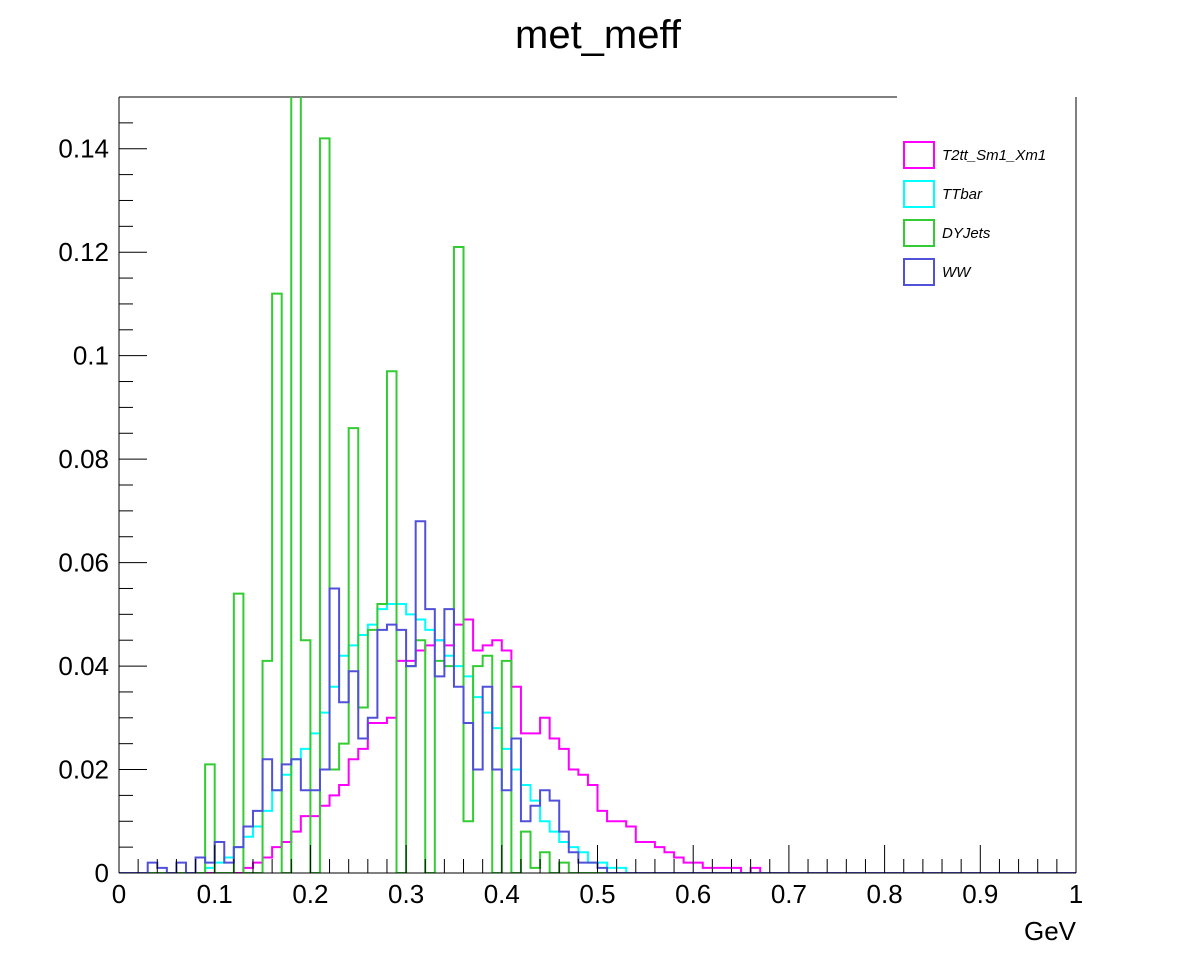  Describe the element at coordinates (406, 894) in the screenshot. I see `x-tick-label: 0.3` at that location.